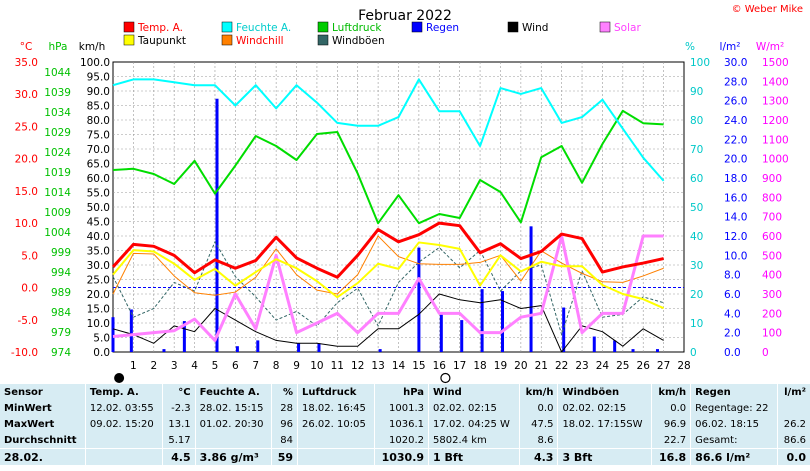 The image size is (810, 471). What do you see at coordinates (474, 408) in the screenshot?
I see `stats-cell-wind-info: 02.02. 02:15` at bounding box center [474, 408].